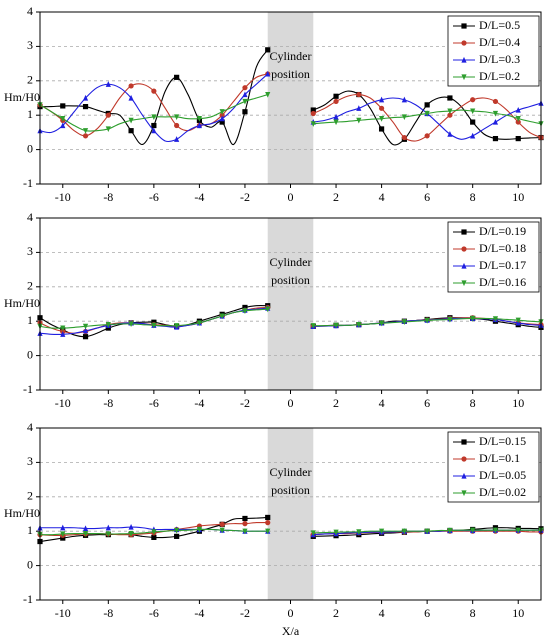 Image resolution: width=550 pixels, height=643 pixels. What do you see at coordinates (199, 197) in the screenshot?
I see `x-tick-label: -4` at bounding box center [199, 197].